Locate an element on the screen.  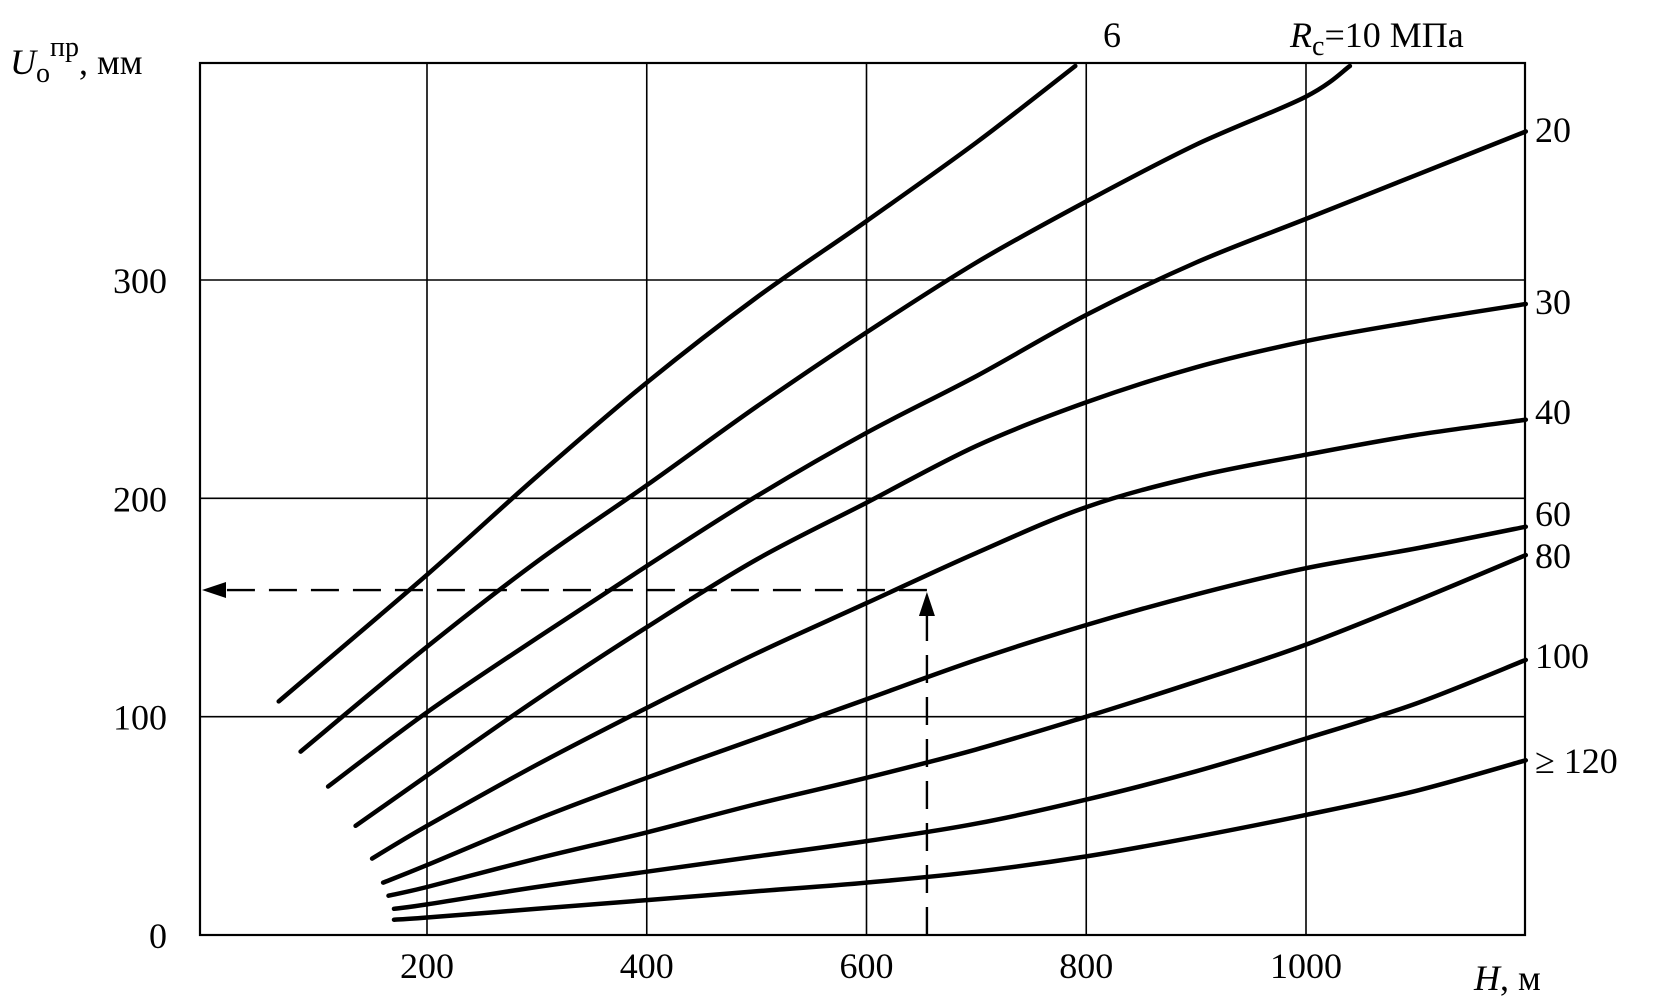
y-tick-label: 300 is located at coordinates (140, 281).